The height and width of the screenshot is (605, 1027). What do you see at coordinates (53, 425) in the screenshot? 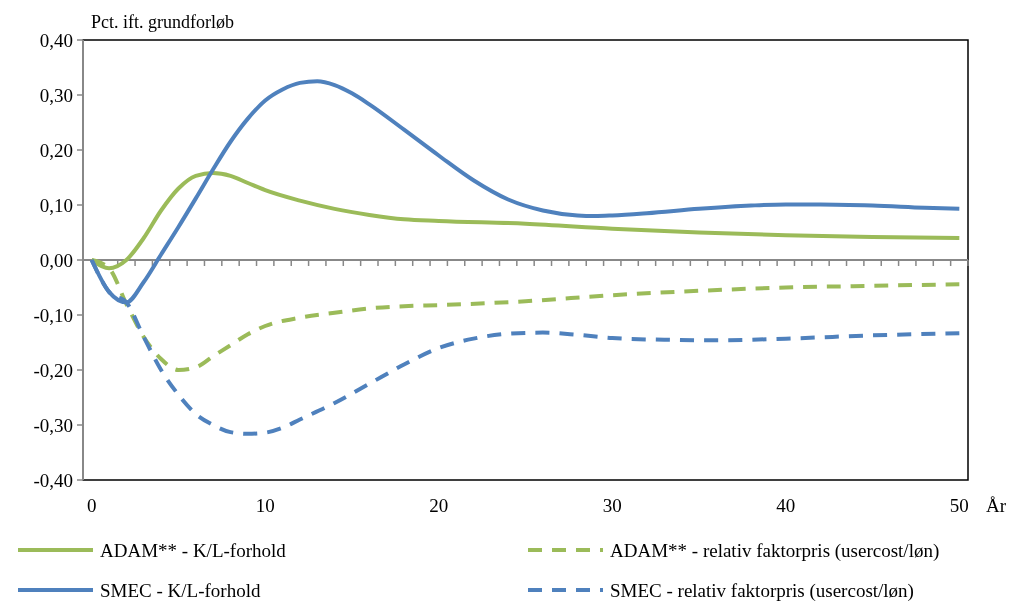
I see `y-tick-label: -0,30` at bounding box center [53, 425].